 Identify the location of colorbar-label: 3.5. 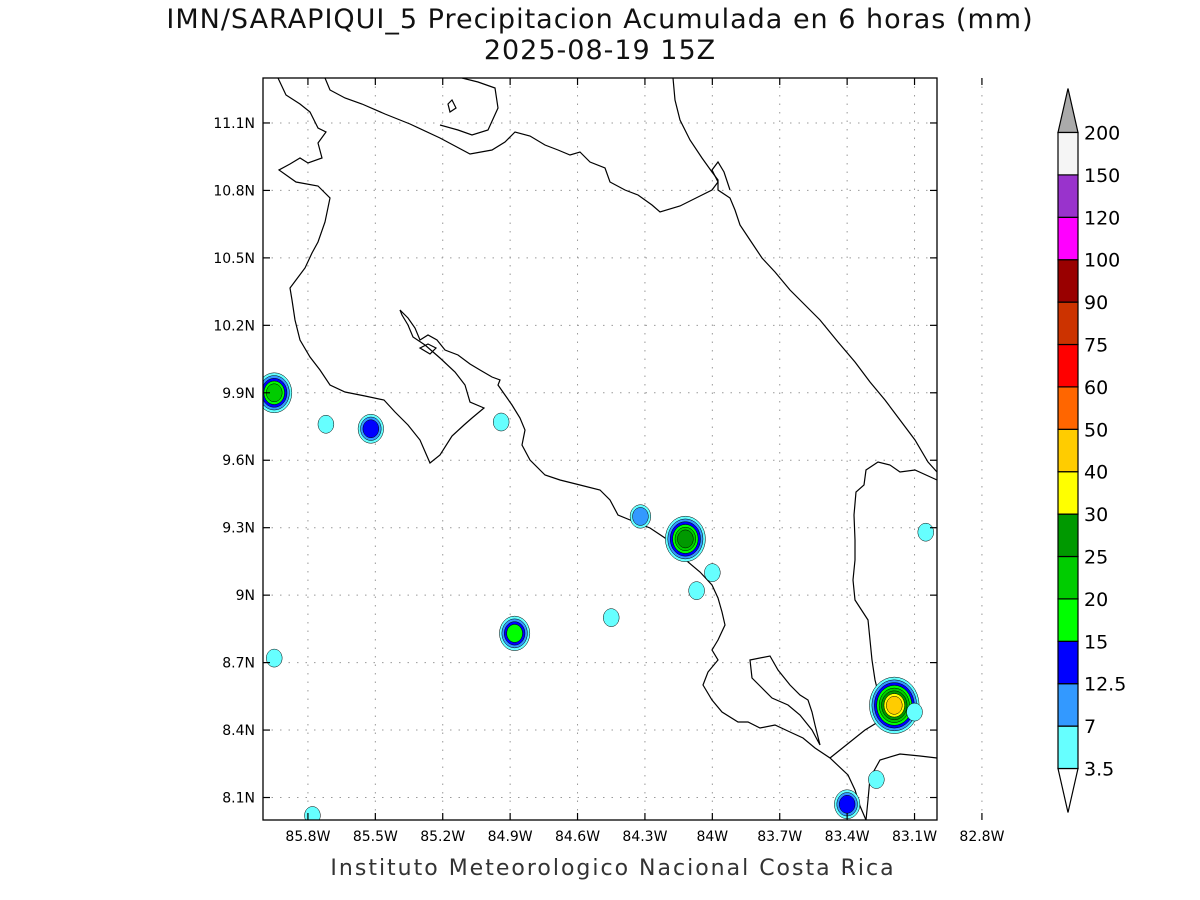
(1099, 770).